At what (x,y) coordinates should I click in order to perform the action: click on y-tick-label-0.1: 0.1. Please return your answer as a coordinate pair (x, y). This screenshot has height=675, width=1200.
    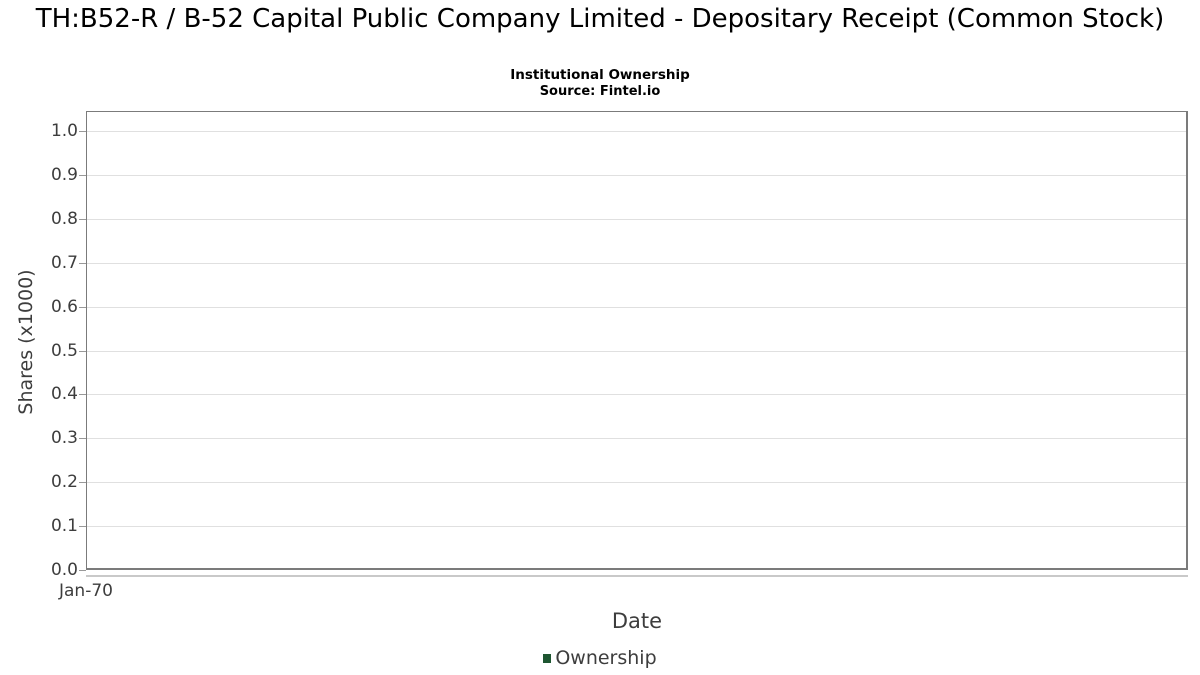
    Looking at the image, I should click on (64, 526).